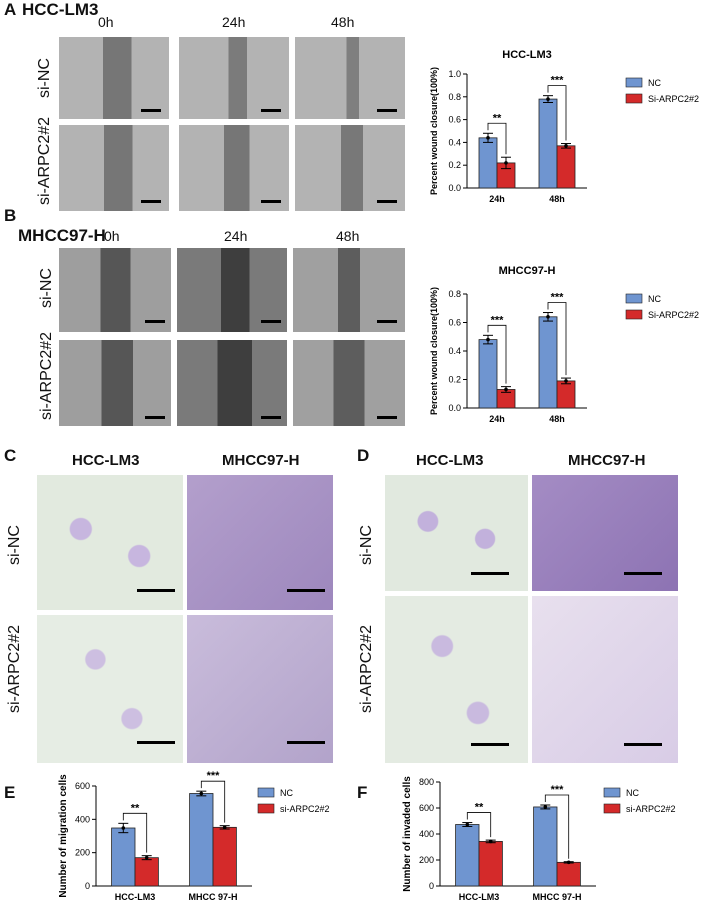 This screenshot has width=708, height=901. Describe the element at coordinates (106, 22) in the screenshot. I see `panel-a-time-0h: 0h` at that location.